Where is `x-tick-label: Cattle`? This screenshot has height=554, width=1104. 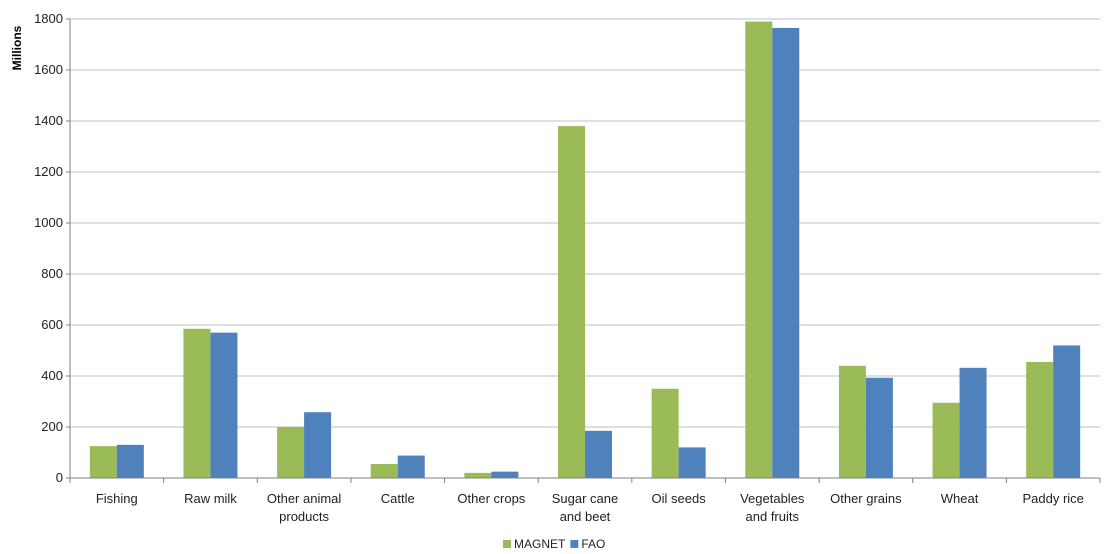
x-tick-label: Cattle is located at coordinates (398, 498).